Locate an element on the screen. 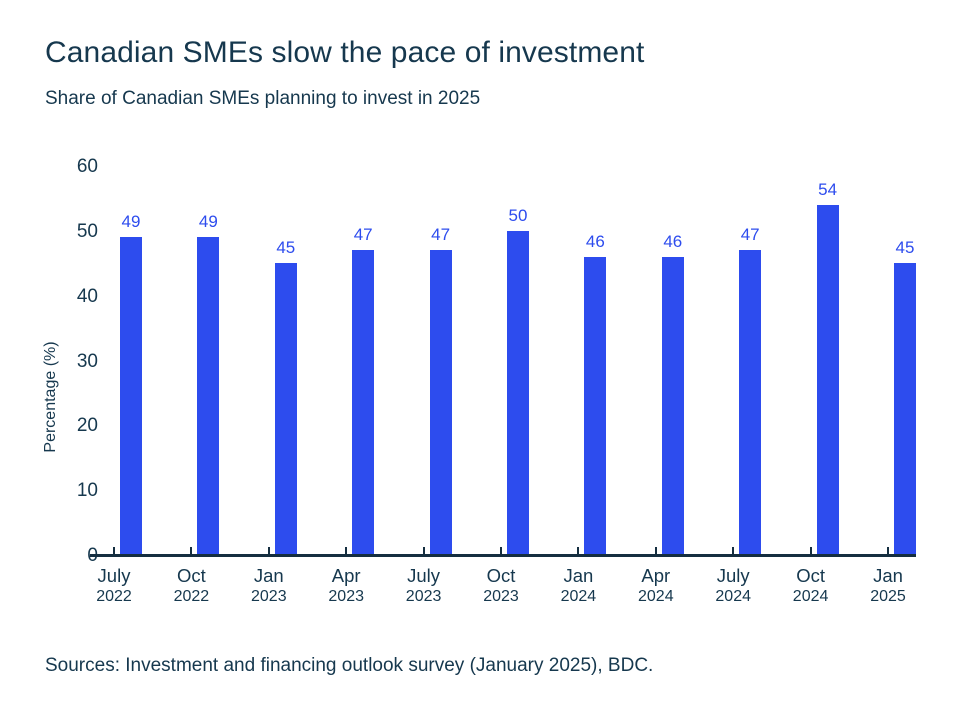  x-category-label: Apr 2023 is located at coordinates (346, 586).